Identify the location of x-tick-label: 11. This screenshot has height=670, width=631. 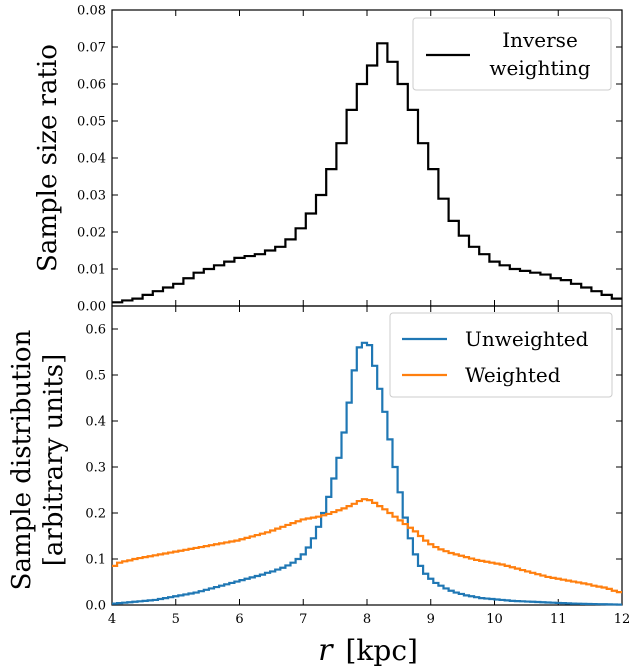
(558, 619).